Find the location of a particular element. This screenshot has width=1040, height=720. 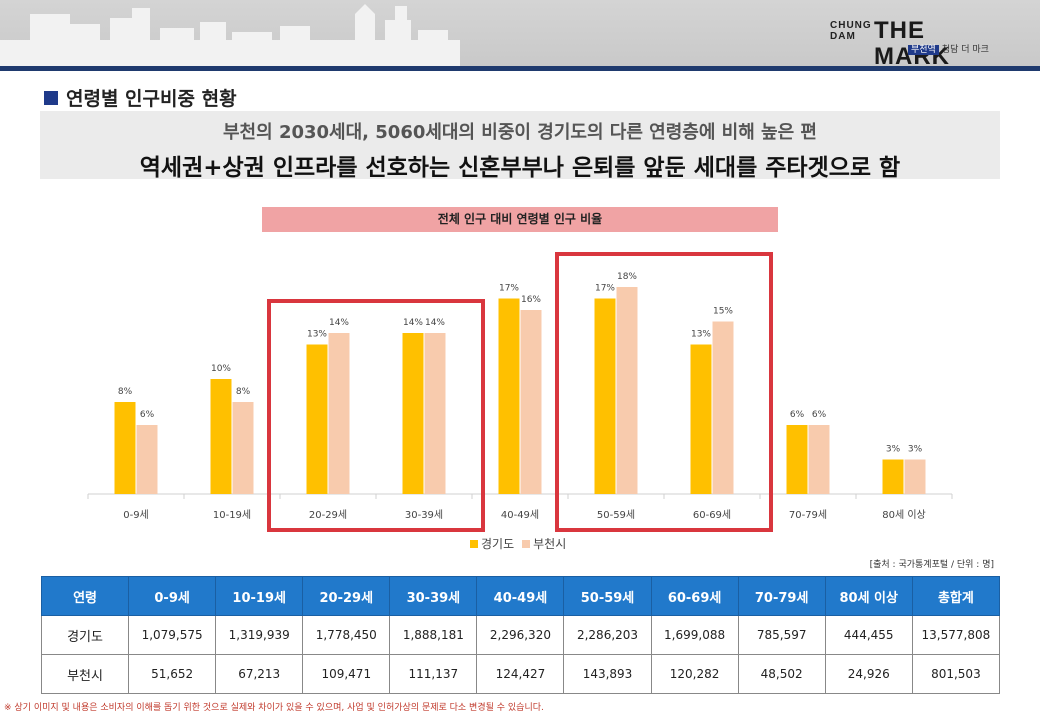

square-bullet-icon is located at coordinates (51, 97).